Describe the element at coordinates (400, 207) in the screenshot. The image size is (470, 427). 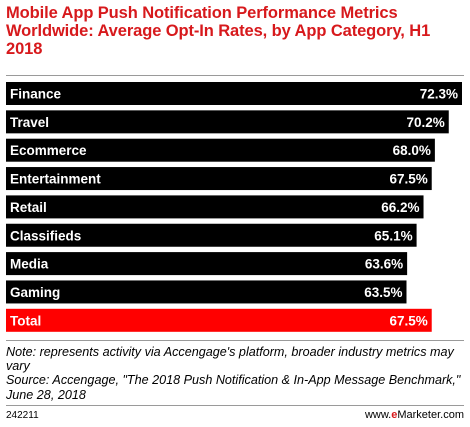
I see `bar-value-retail: 66.2%` at that location.